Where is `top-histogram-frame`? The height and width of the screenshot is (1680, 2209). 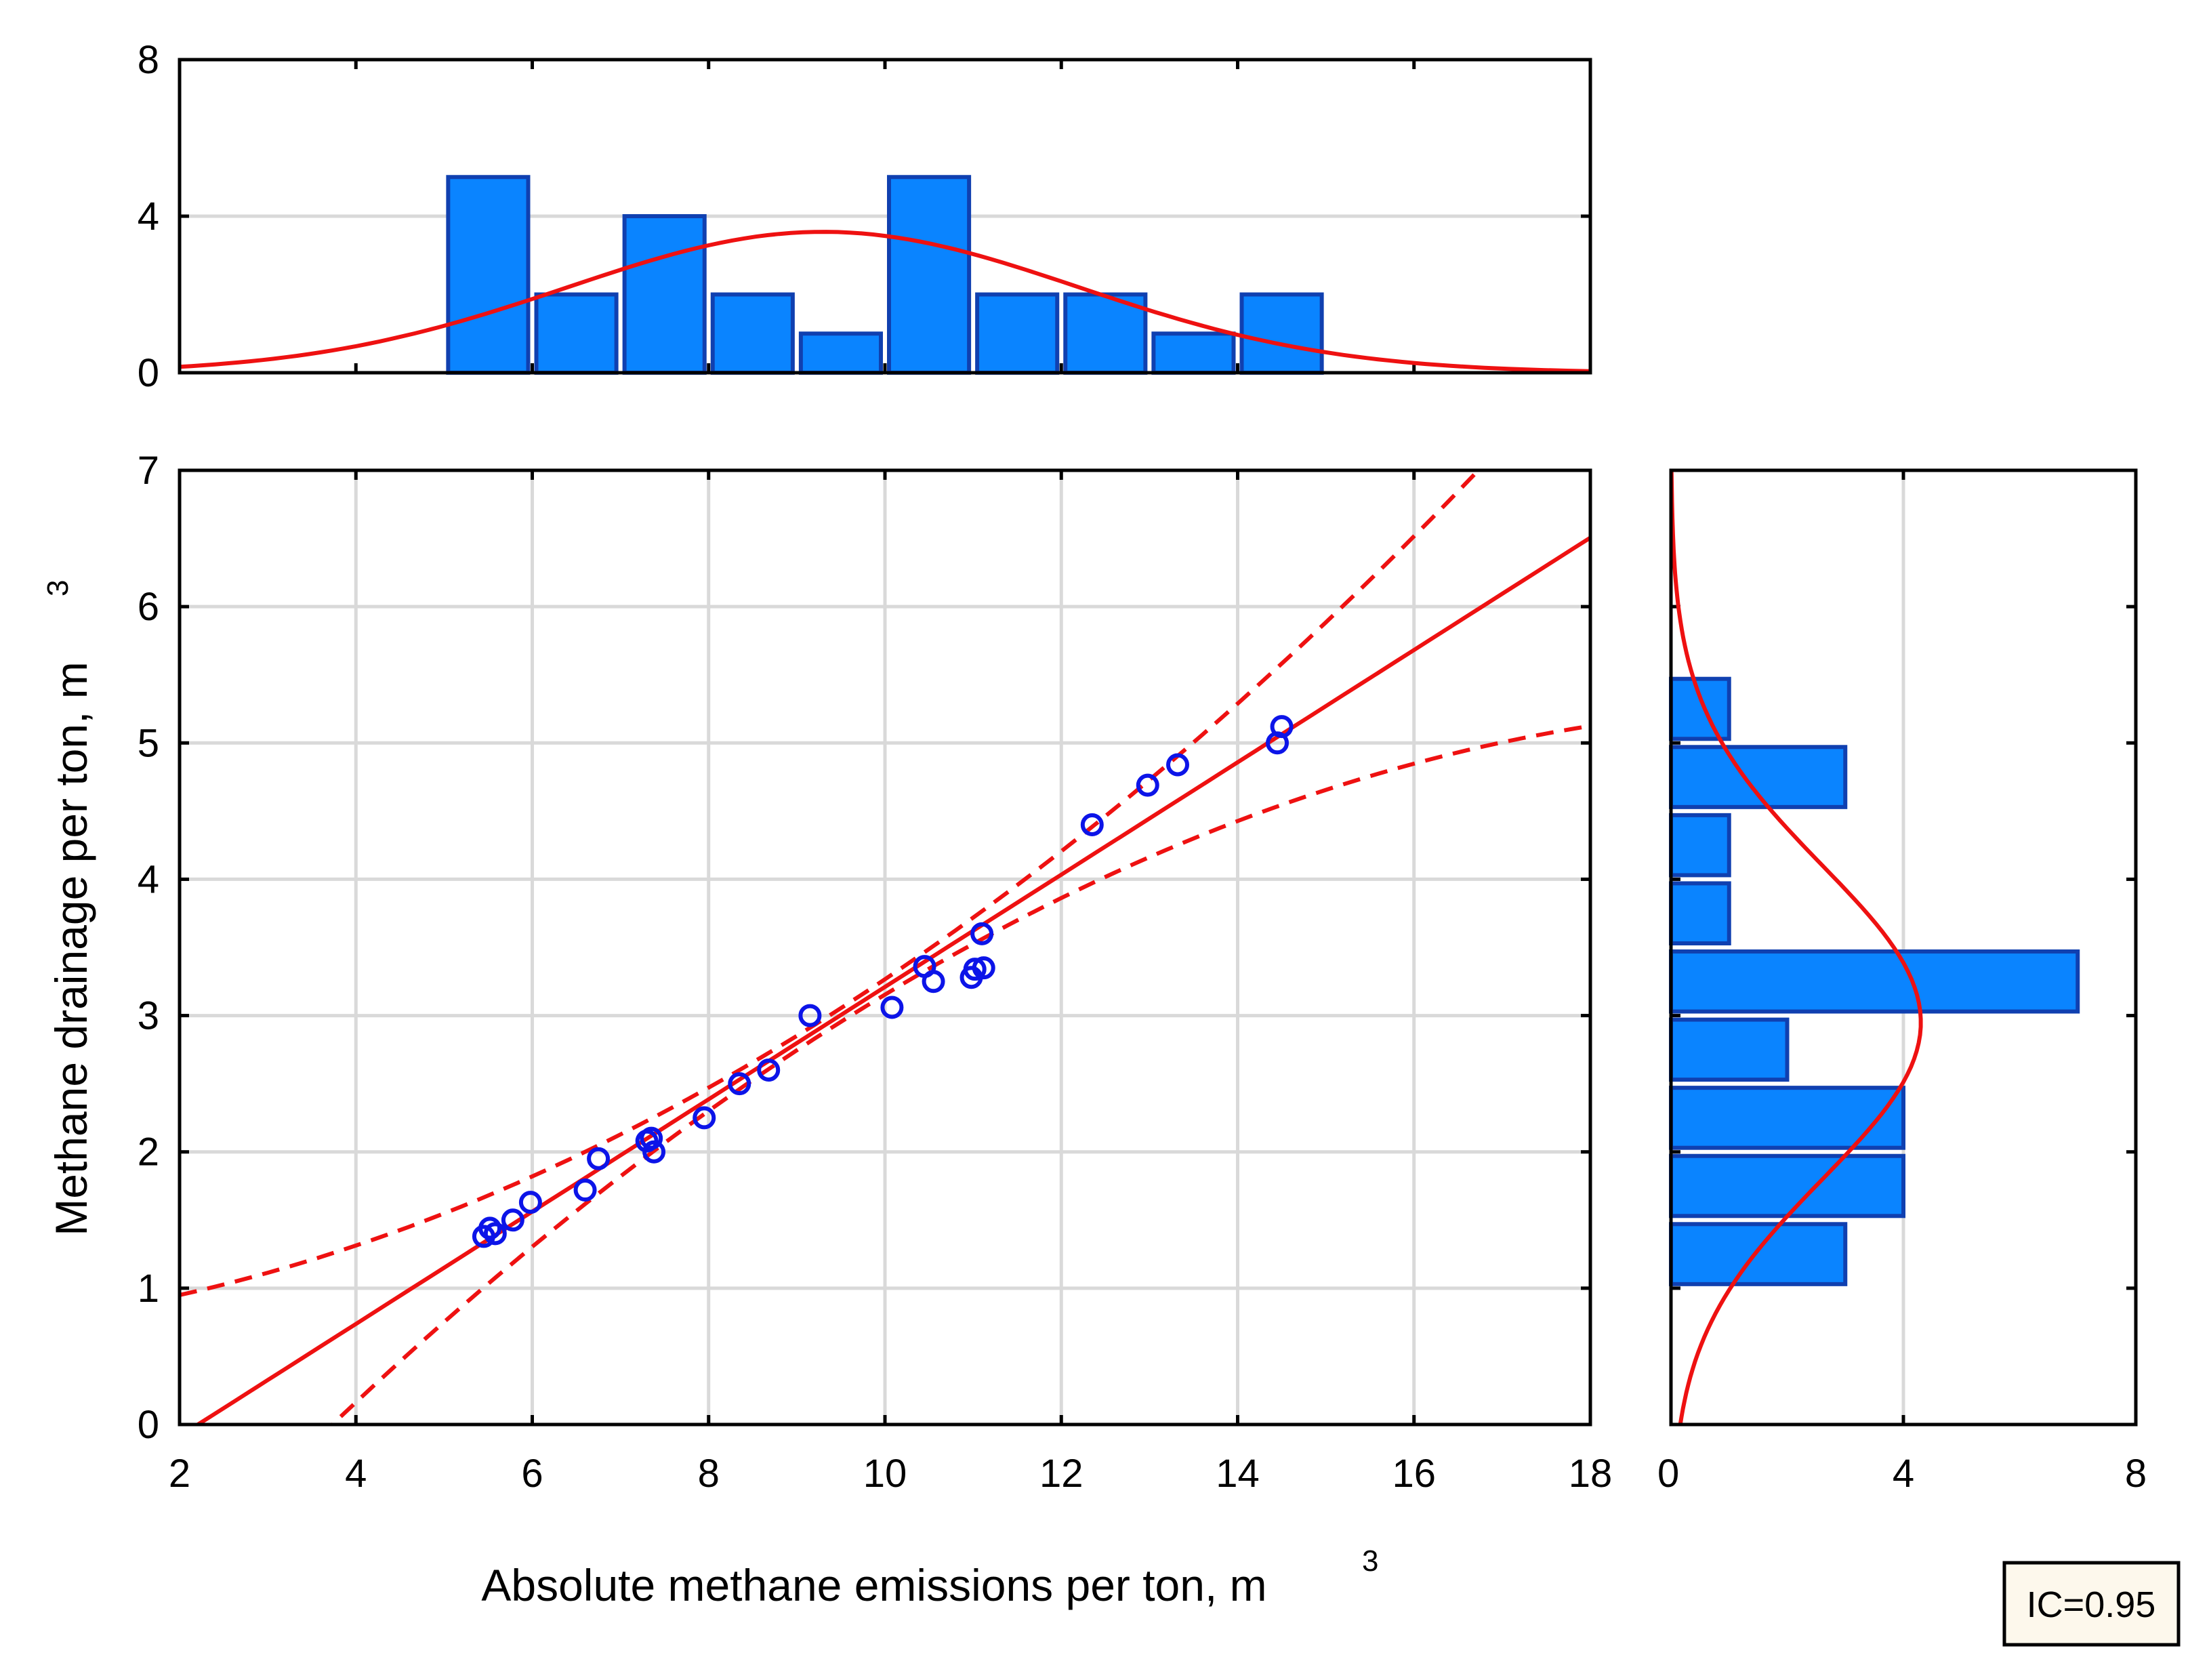 top-histogram-frame is located at coordinates (885, 217).